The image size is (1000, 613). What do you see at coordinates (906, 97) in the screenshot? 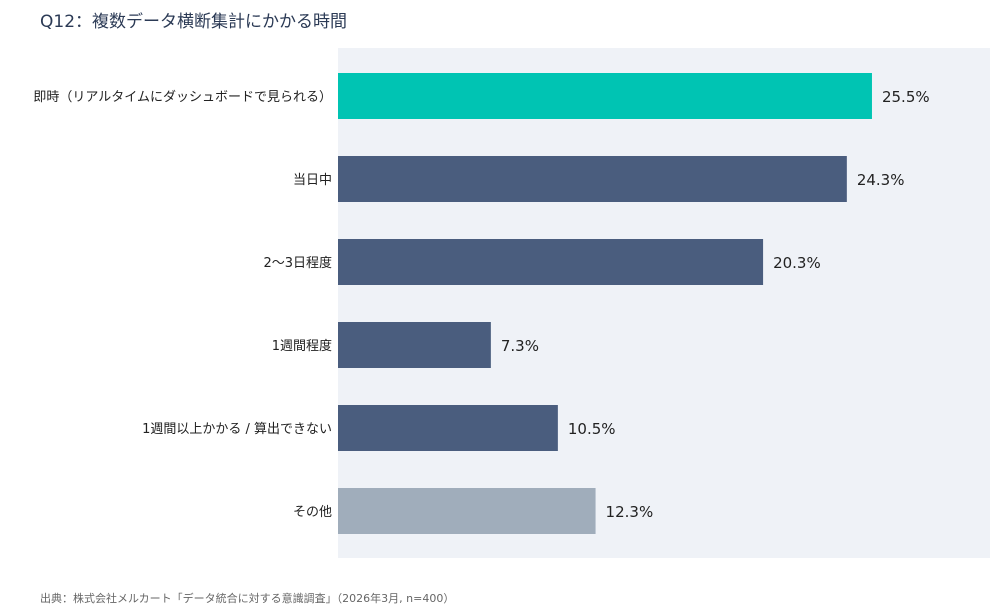
I see `value-label-0: 25.5%` at bounding box center [906, 97].